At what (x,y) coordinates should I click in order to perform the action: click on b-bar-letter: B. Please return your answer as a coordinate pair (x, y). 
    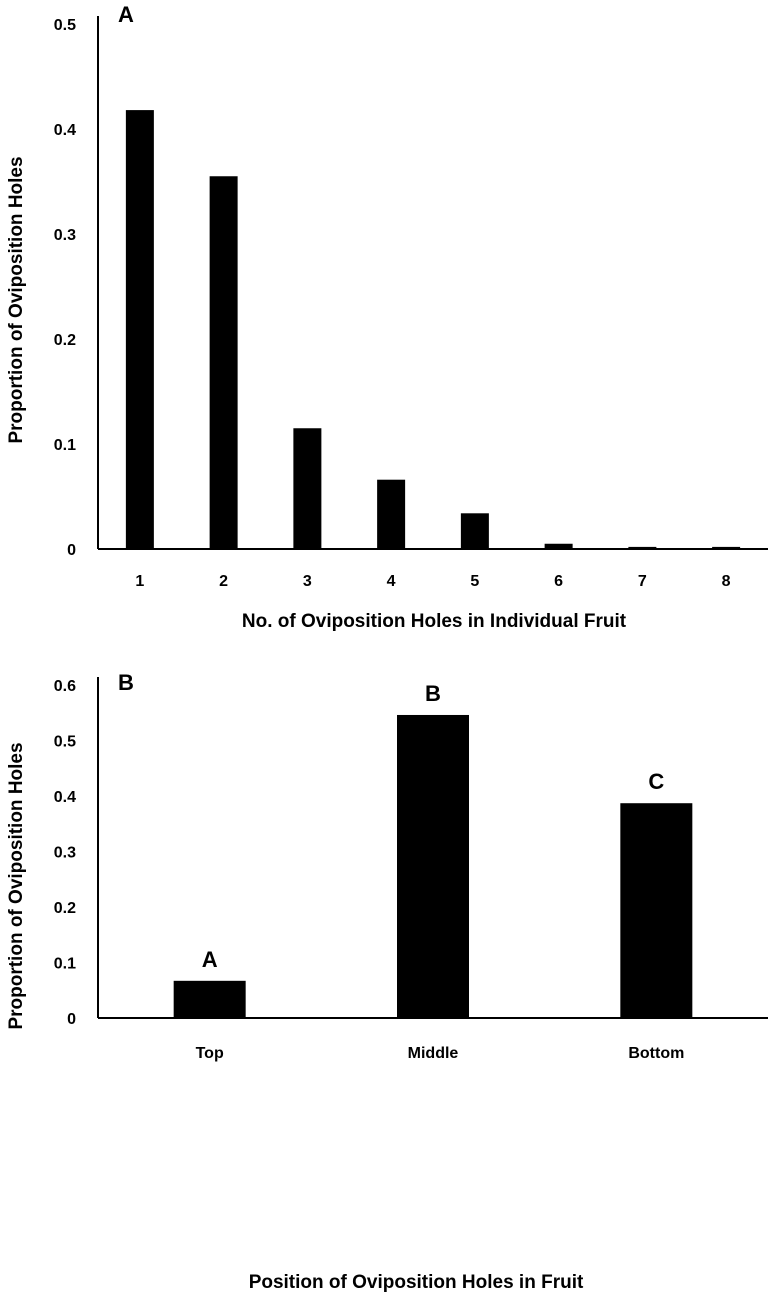
    Looking at the image, I should click on (433, 693).